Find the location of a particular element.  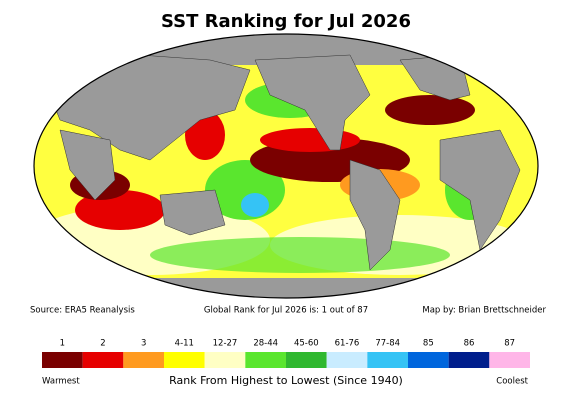

title: SST Ranking for Jul 2026 is located at coordinates (286, 21).